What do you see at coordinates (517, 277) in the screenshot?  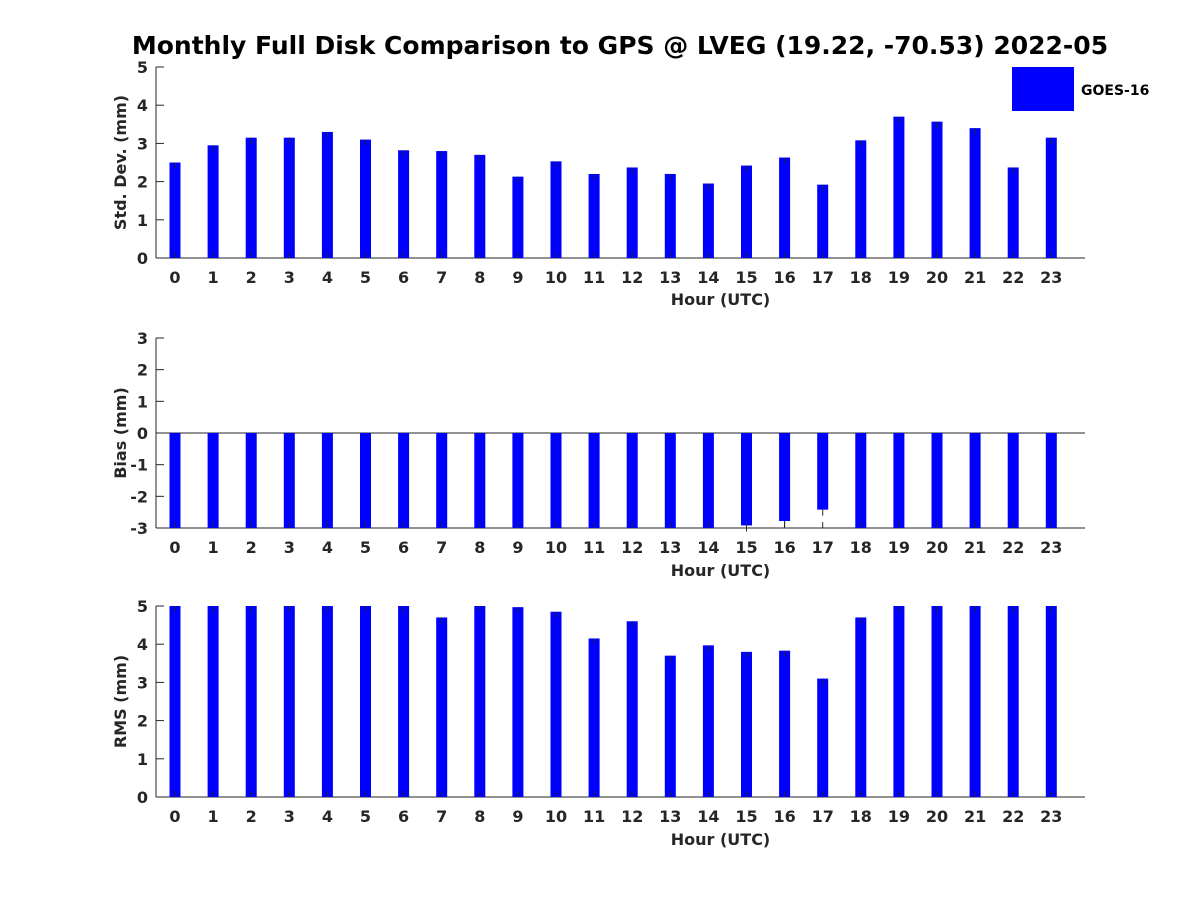 I see `stddev-xtick-label: 9` at bounding box center [517, 277].